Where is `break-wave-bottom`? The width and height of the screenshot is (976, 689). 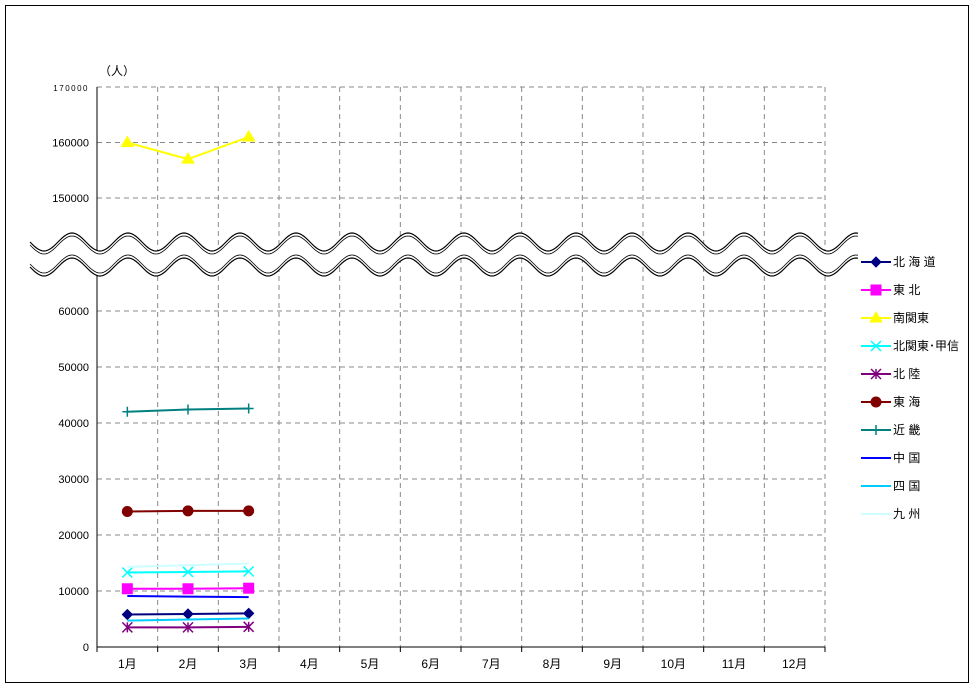
break-wave-bottom is located at coordinates (444, 267).